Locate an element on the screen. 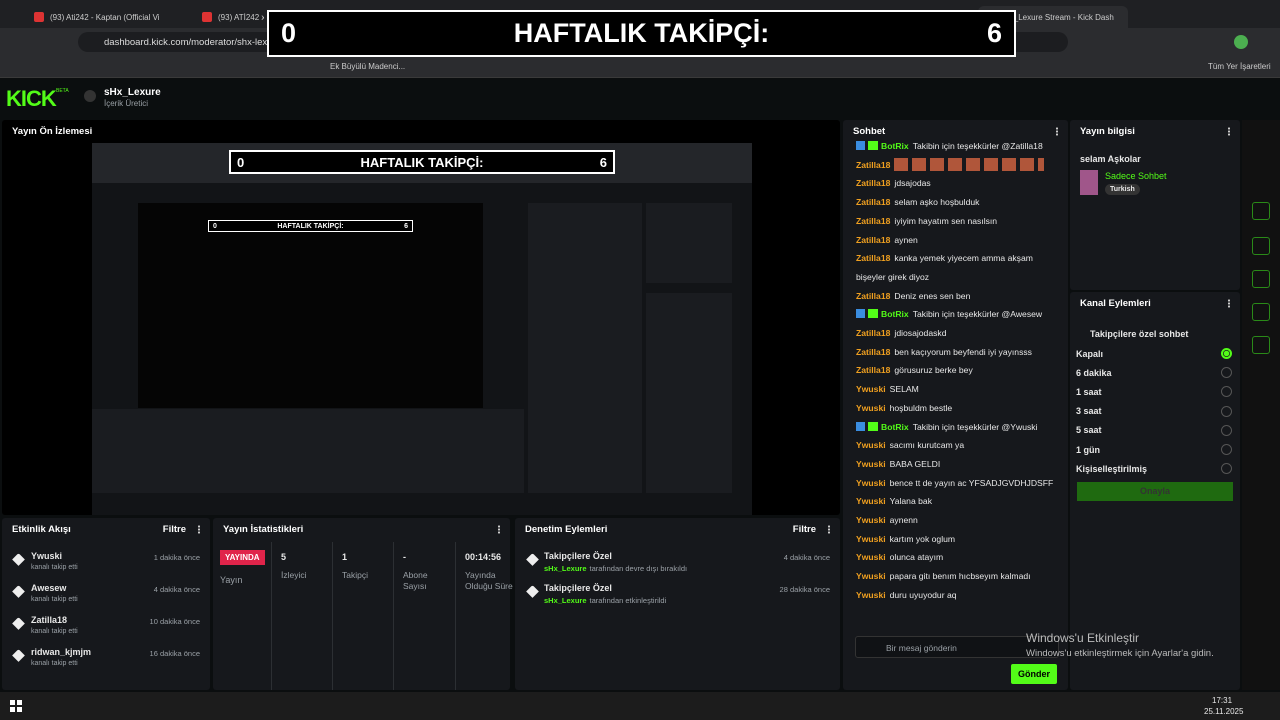 The image size is (1280, 720). activity-title: Etkinlik Akışı is located at coordinates (41, 529).